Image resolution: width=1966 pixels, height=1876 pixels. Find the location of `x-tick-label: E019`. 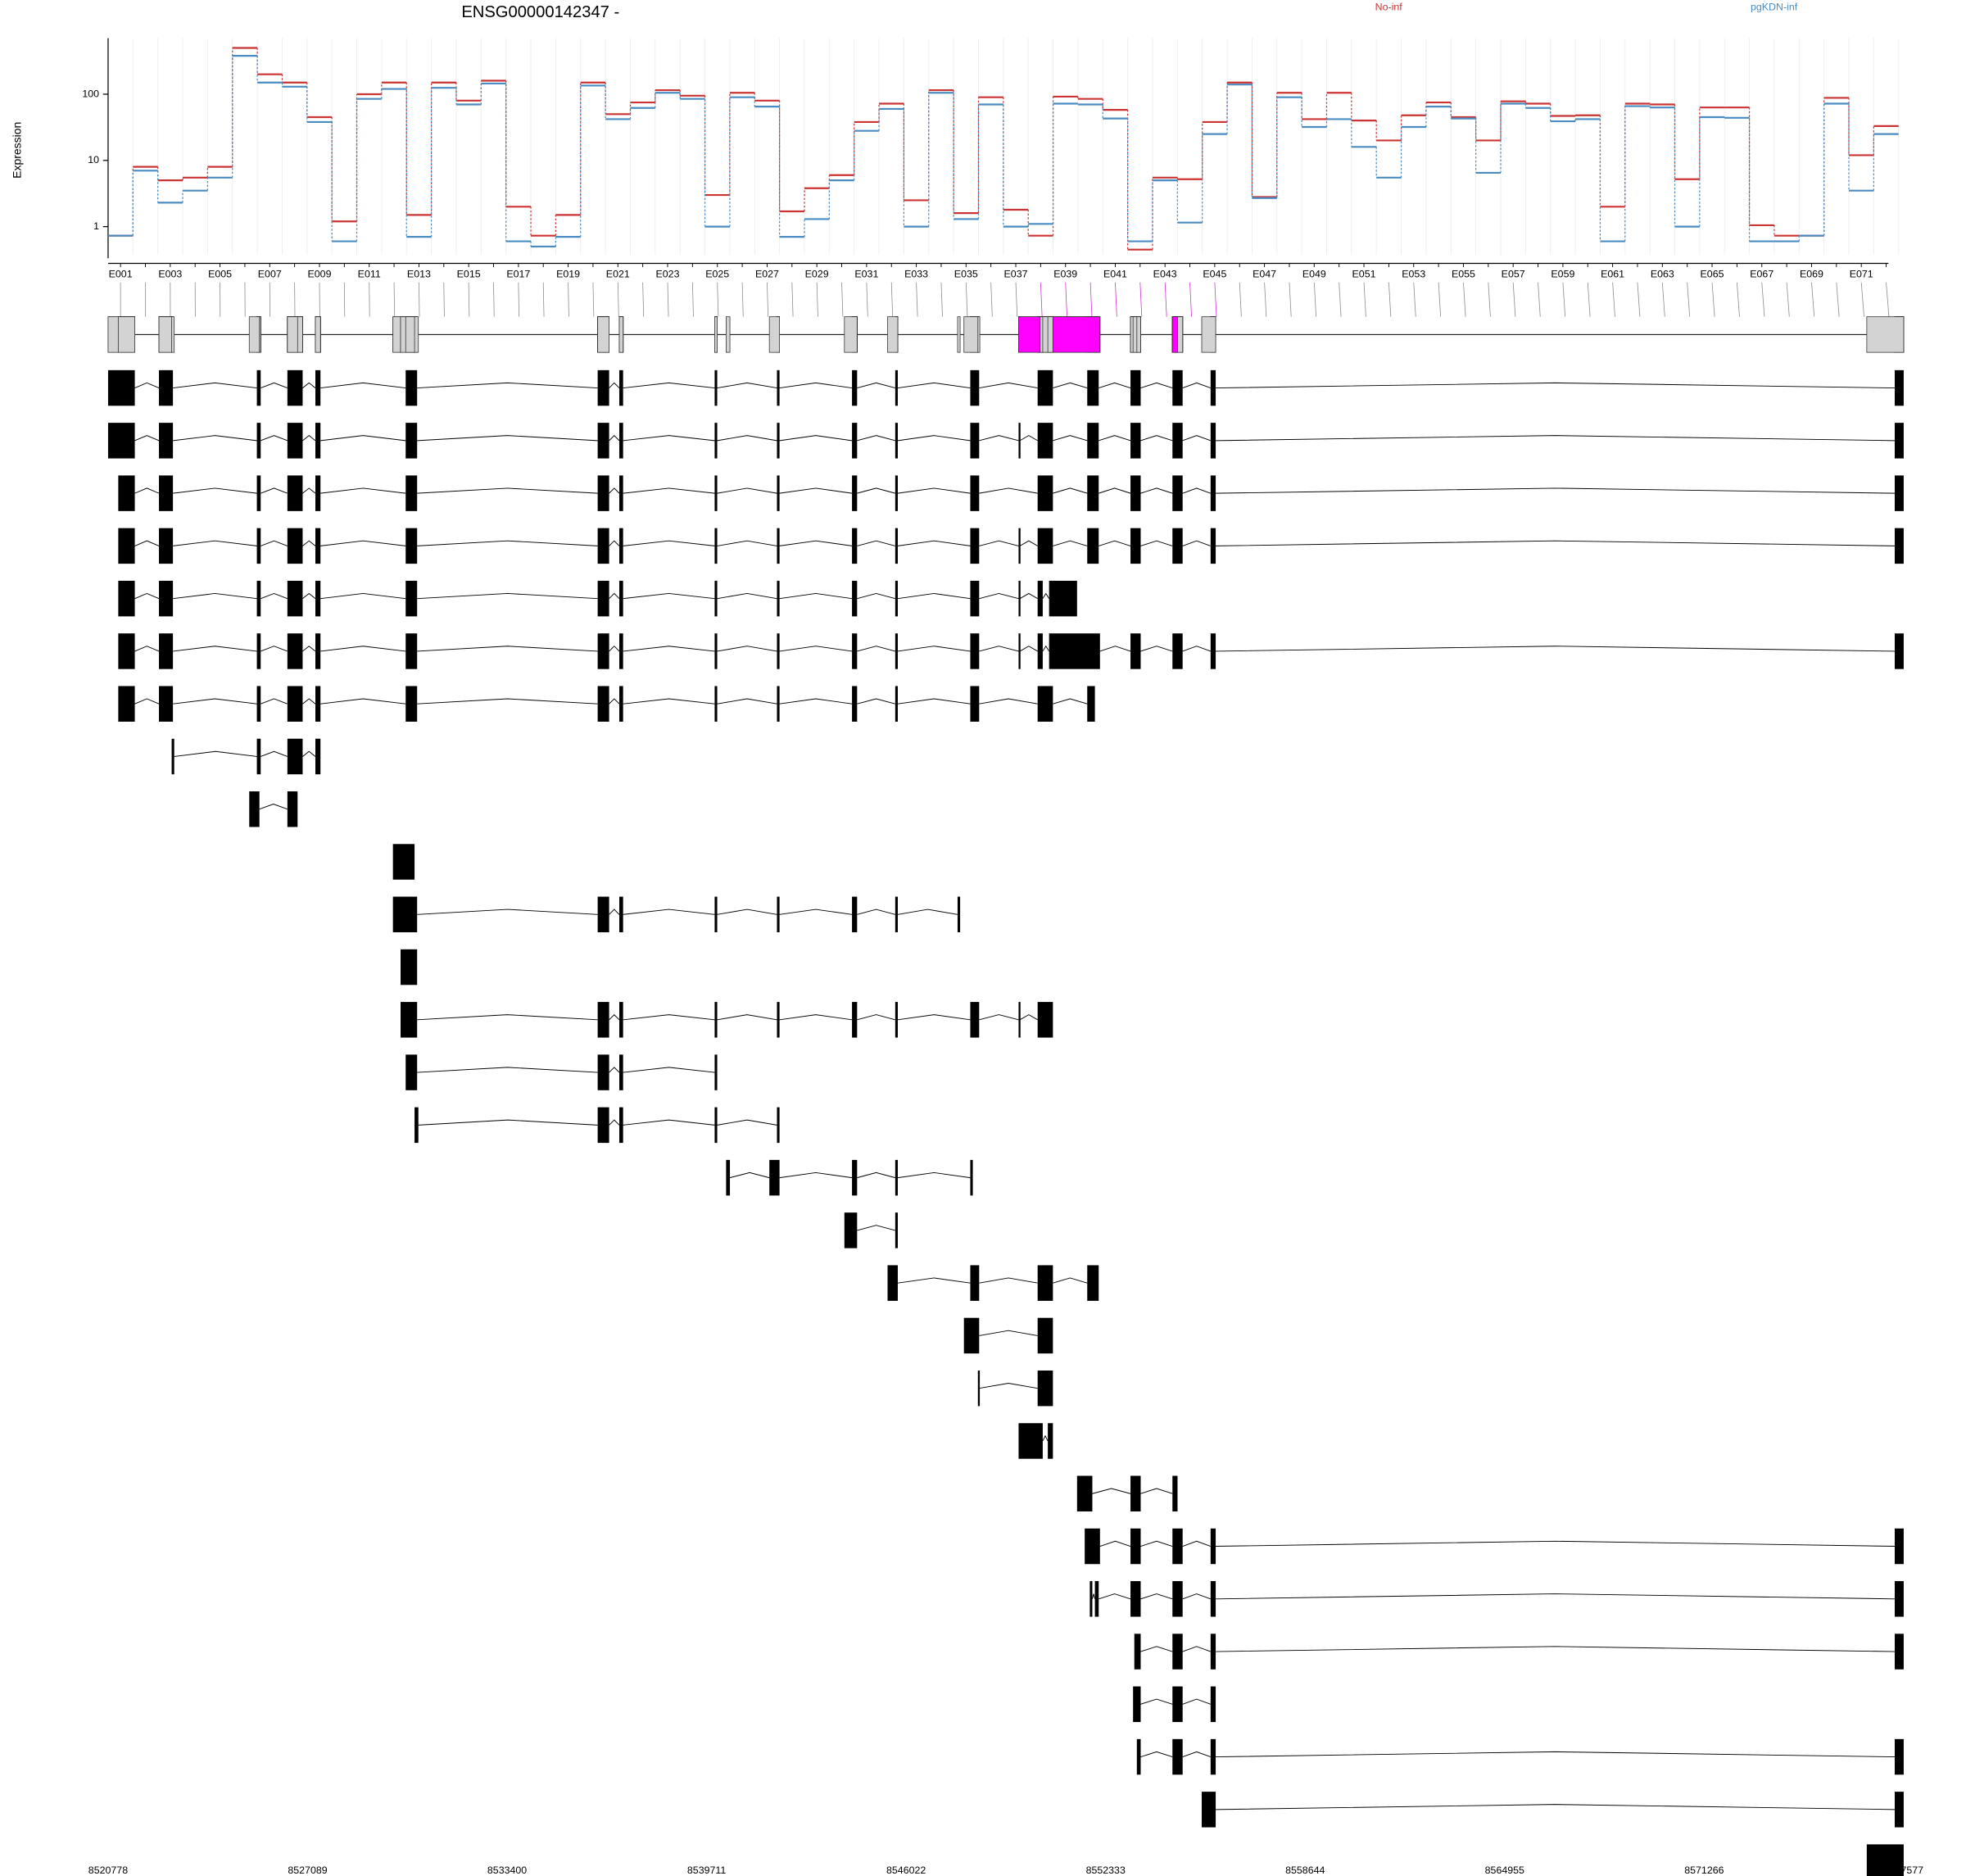

x-tick-label: E019 is located at coordinates (568, 274).